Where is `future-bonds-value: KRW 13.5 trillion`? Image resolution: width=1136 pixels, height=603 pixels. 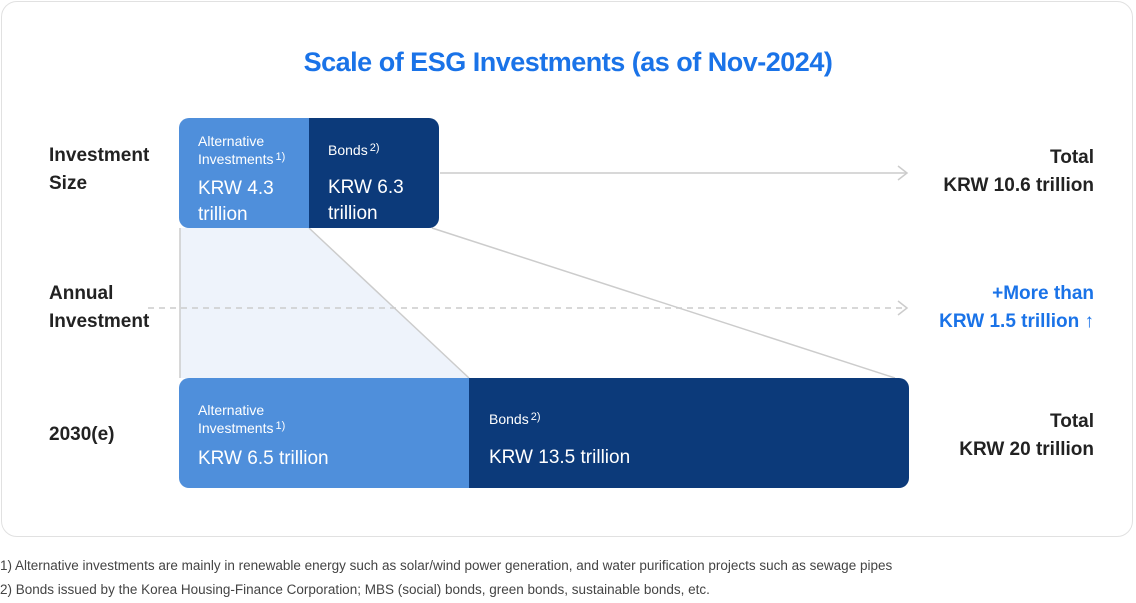
future-bonds-value: KRW 13.5 trillion is located at coordinates (560, 457).